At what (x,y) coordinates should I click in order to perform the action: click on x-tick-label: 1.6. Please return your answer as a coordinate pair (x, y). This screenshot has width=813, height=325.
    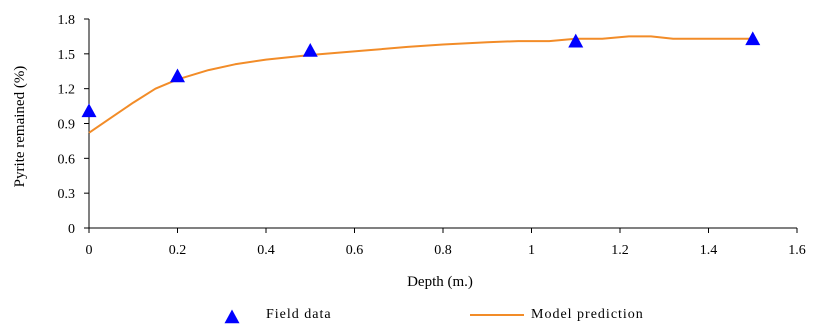
    Looking at the image, I should click on (797, 250).